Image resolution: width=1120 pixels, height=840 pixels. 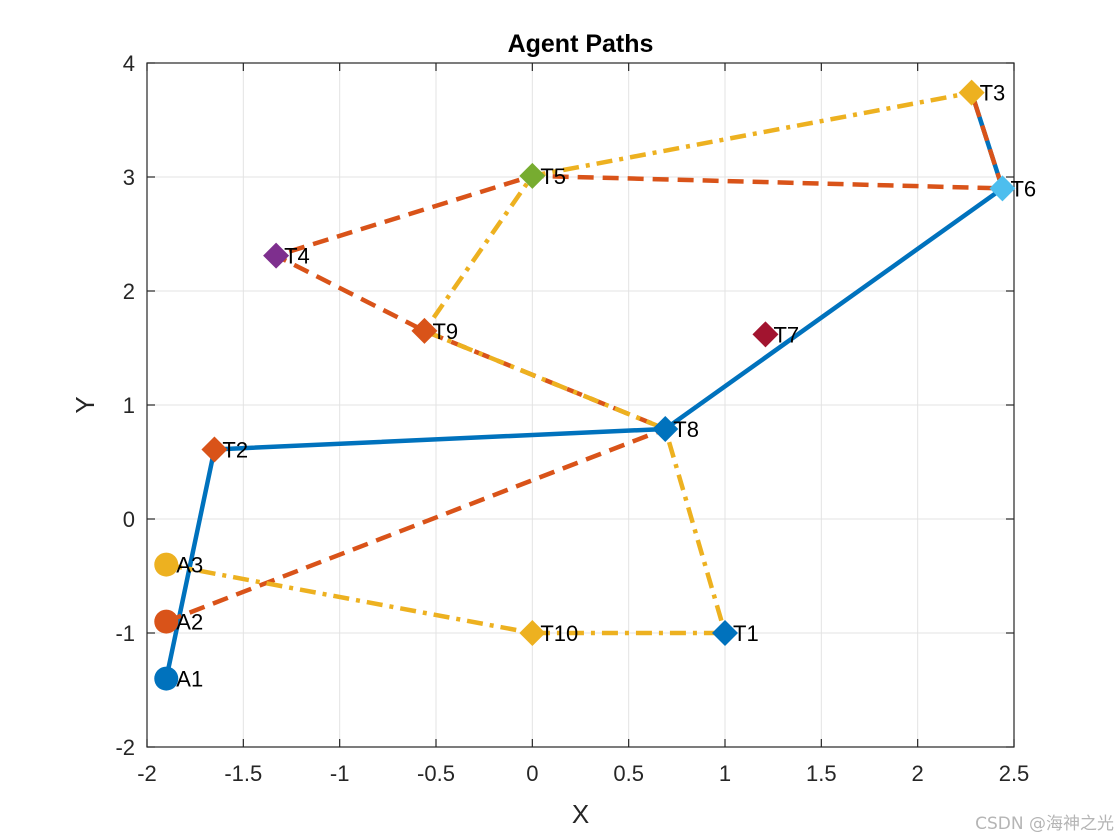 I want to click on chart-title: Agent Paths, so click(x=581, y=44).